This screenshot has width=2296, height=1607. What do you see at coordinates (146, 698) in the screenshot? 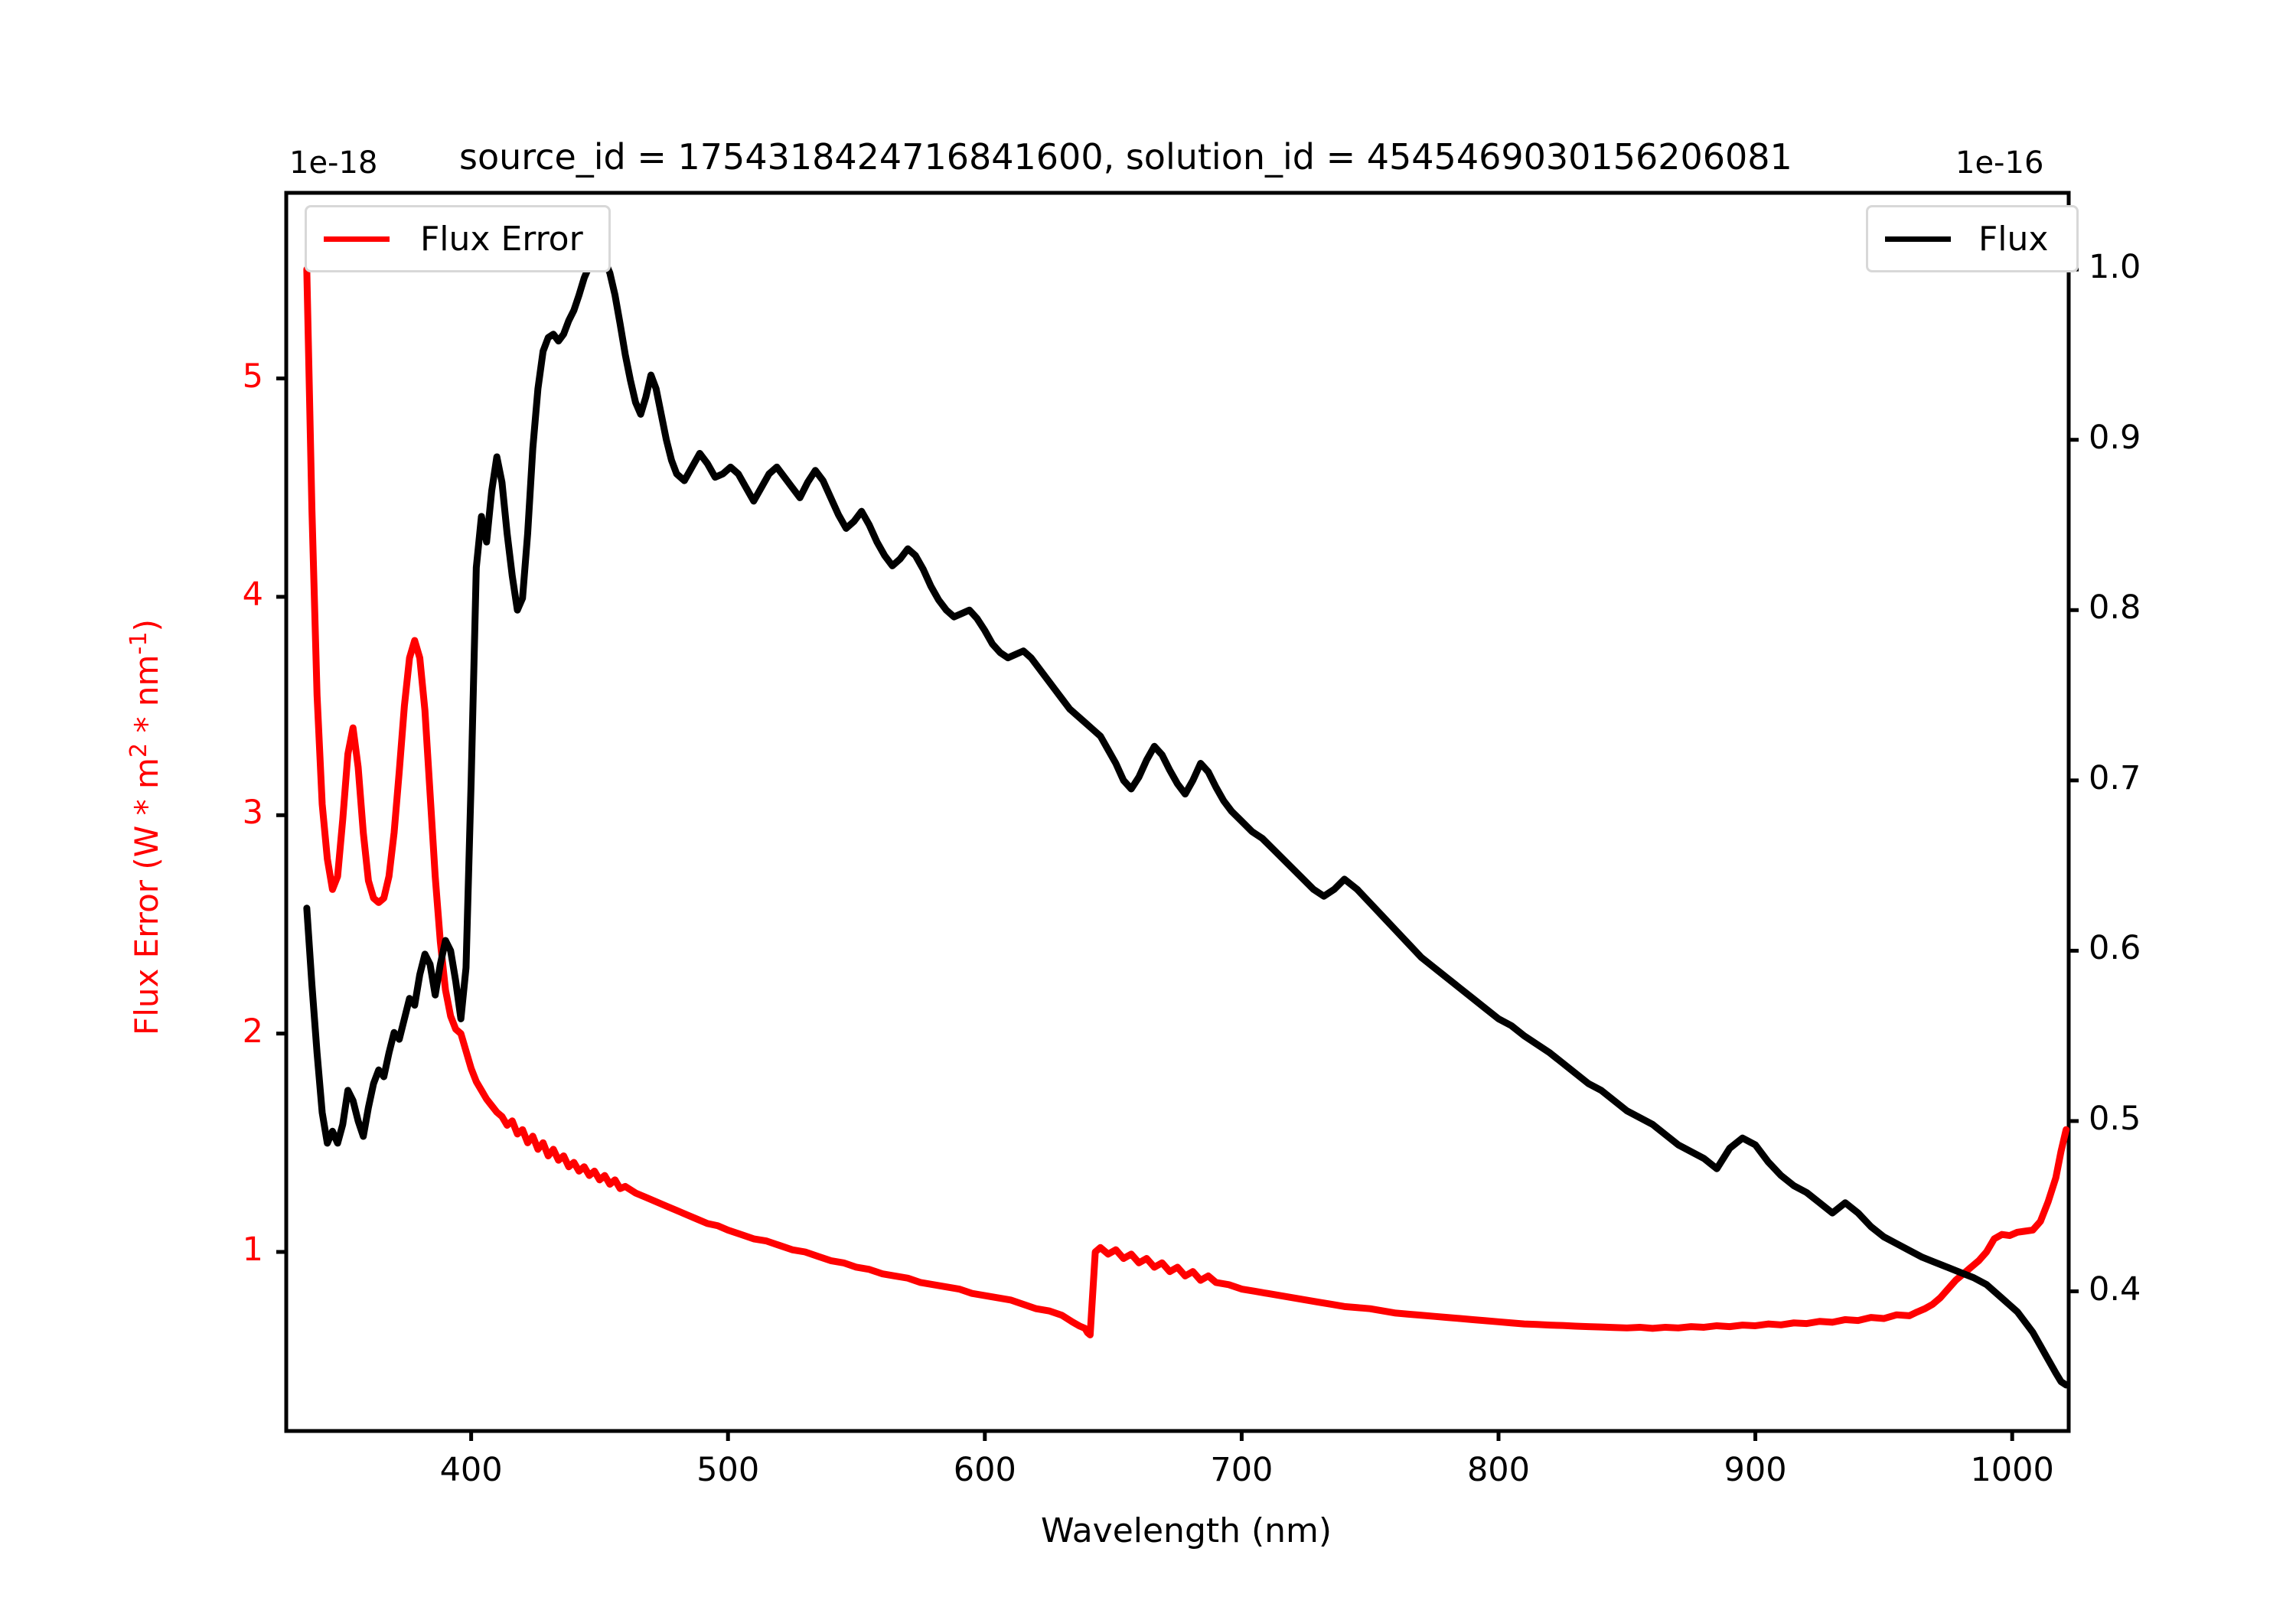
I see `left-ylabel-mid: * nm` at bounding box center [146, 698].